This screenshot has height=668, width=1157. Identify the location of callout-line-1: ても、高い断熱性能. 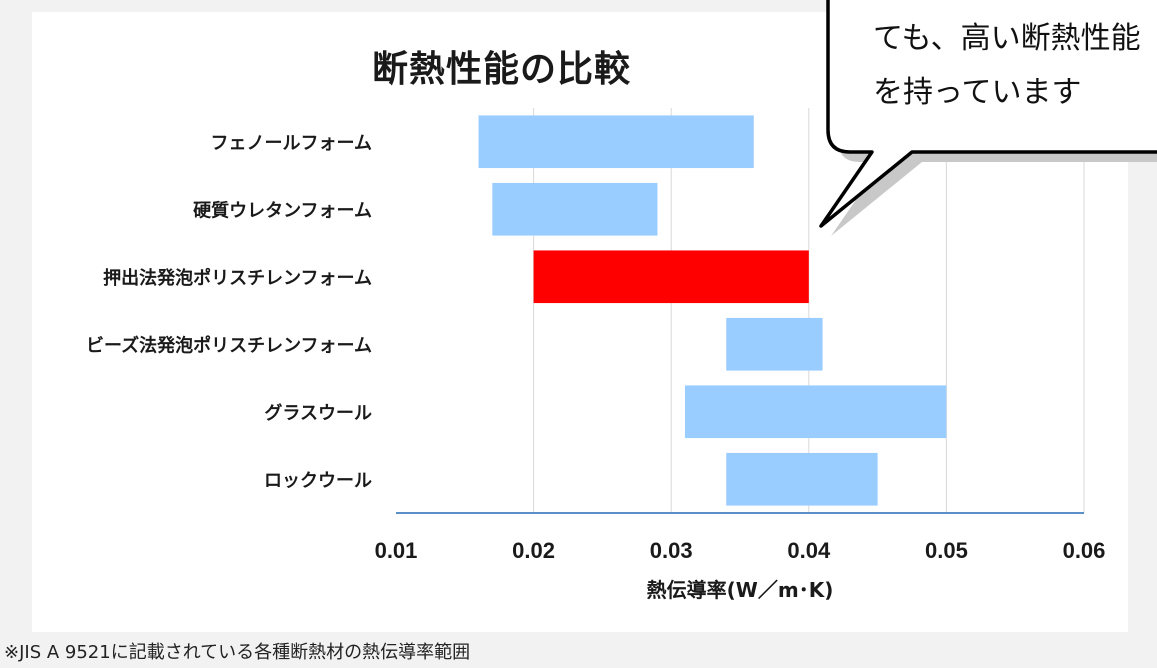
(1007, 38).